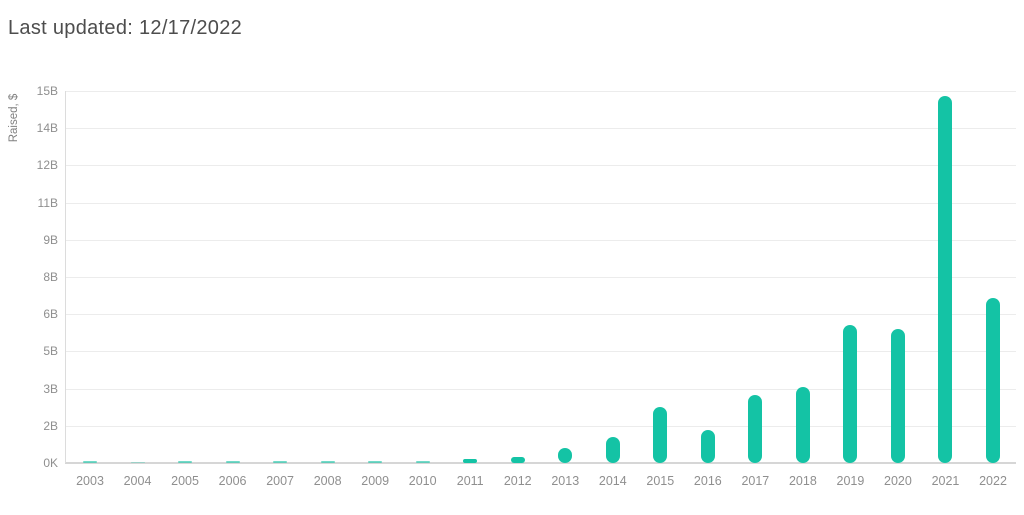  Describe the element at coordinates (185, 481) in the screenshot. I see `x-tick-2005: 2005` at that location.